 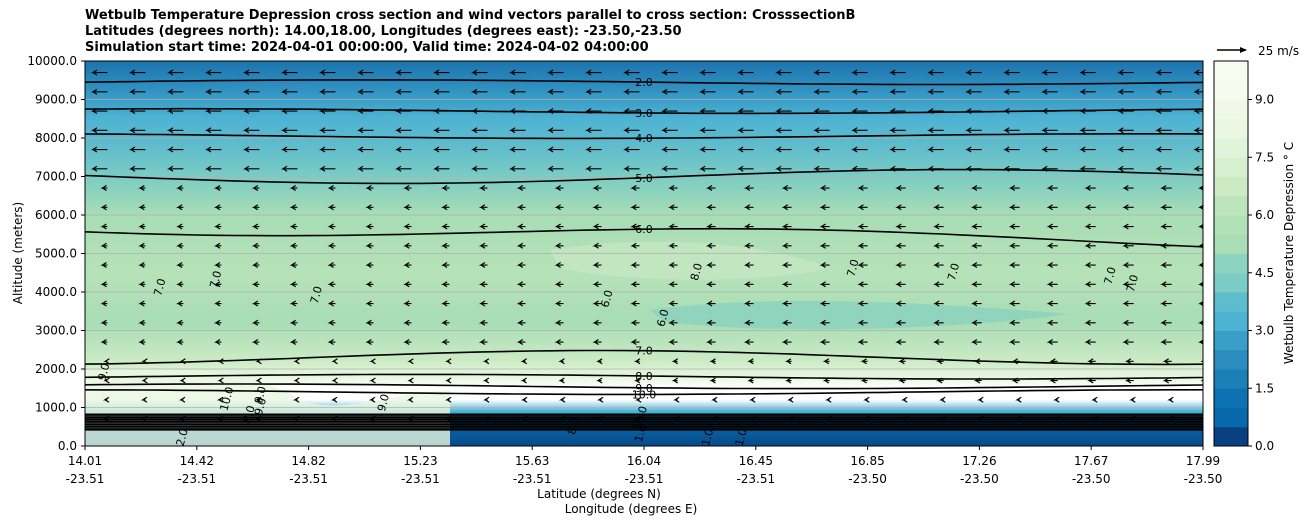 I want to click on x-tick-label-lat: 14.01, so click(x=85, y=461).